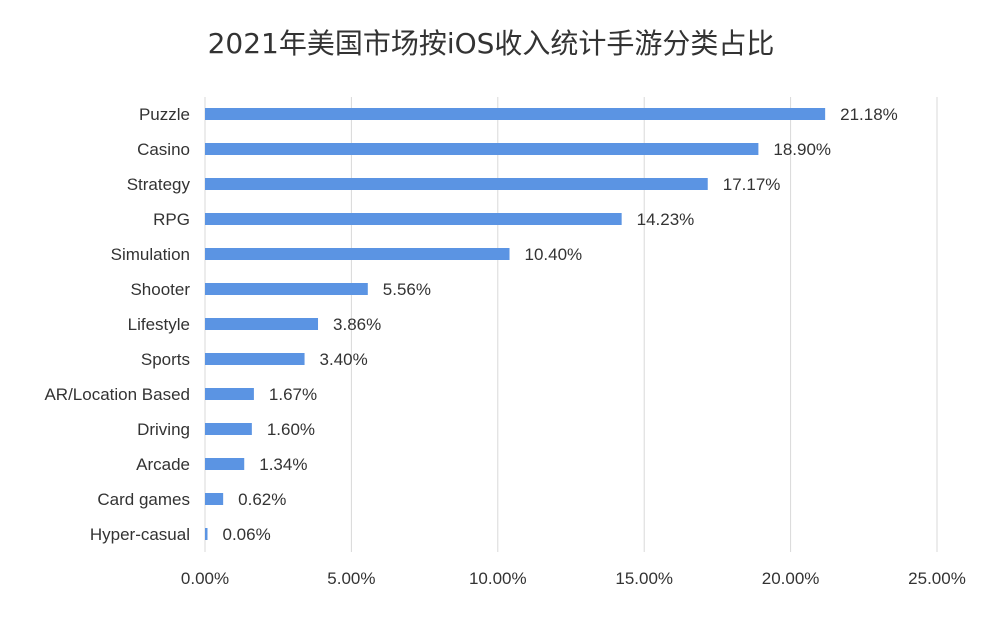  I want to click on category-label: Arcade, so click(163, 464).